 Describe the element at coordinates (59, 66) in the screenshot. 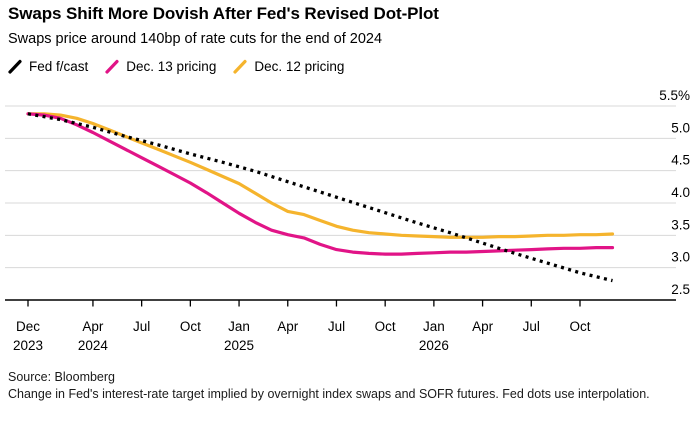

I see `legend-label: Fed f/cast` at that location.